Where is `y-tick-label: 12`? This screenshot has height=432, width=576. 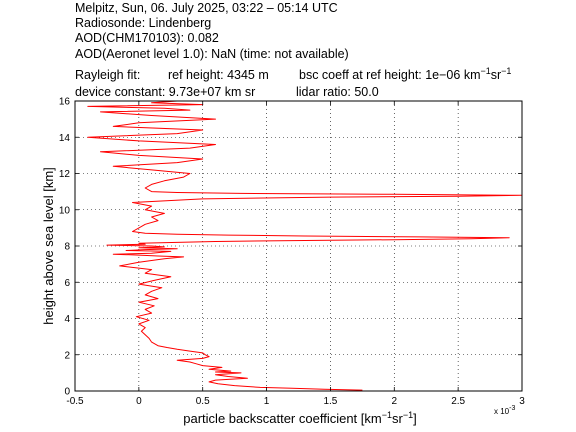 y-tick-label: 12 is located at coordinates (65, 174).